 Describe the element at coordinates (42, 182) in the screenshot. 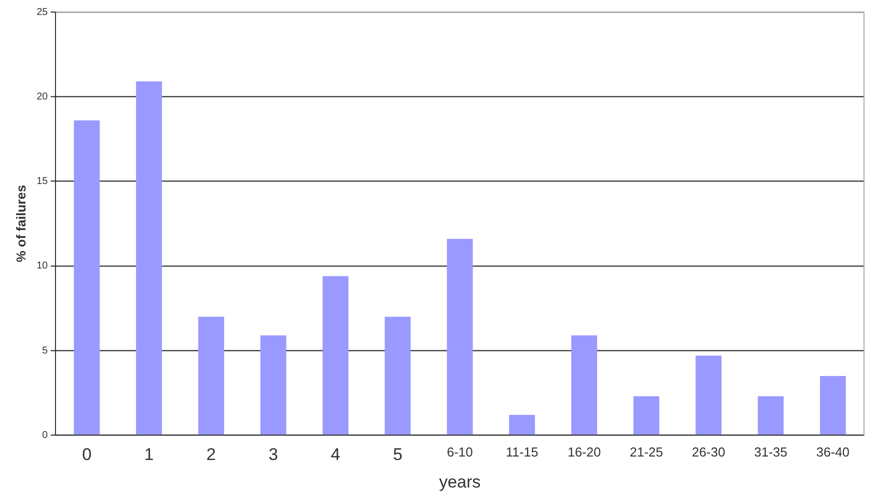

I see `y-tick-label: 15` at that location.